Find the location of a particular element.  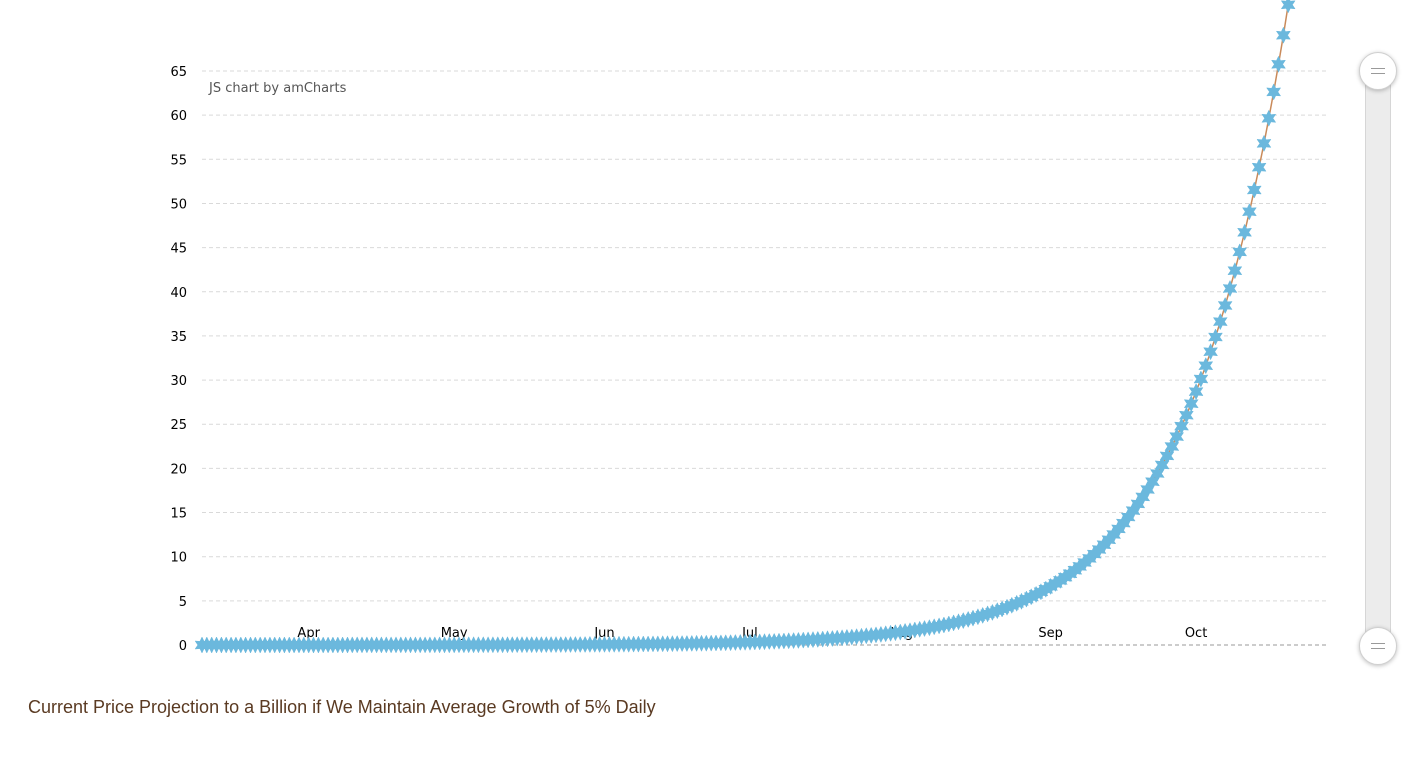

x-tick-label: Oct is located at coordinates (1196, 633).